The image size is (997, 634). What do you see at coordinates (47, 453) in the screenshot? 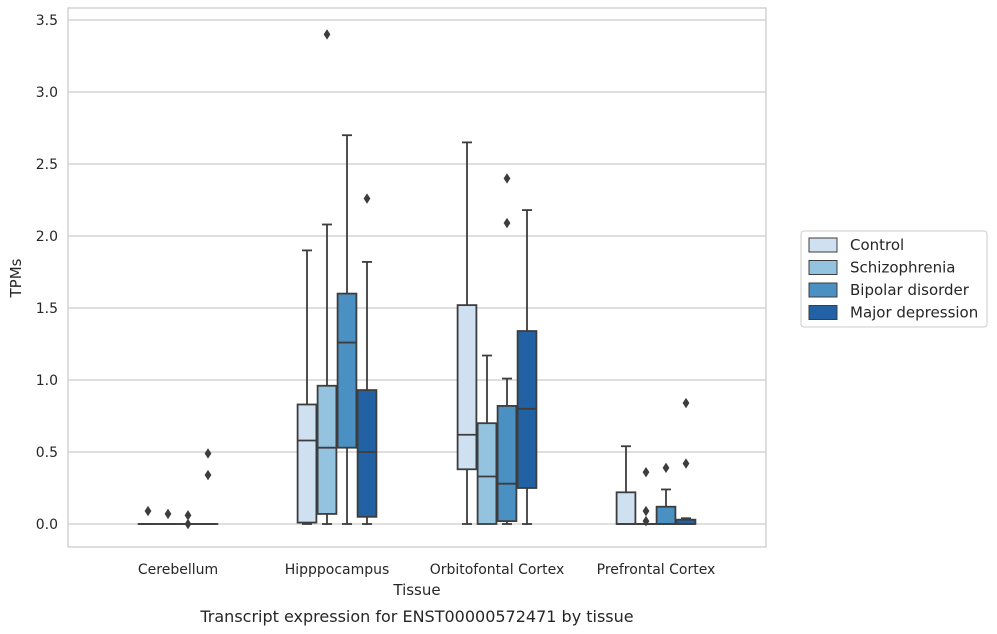
I see `y-tick-label: 0.5` at bounding box center [47, 453].